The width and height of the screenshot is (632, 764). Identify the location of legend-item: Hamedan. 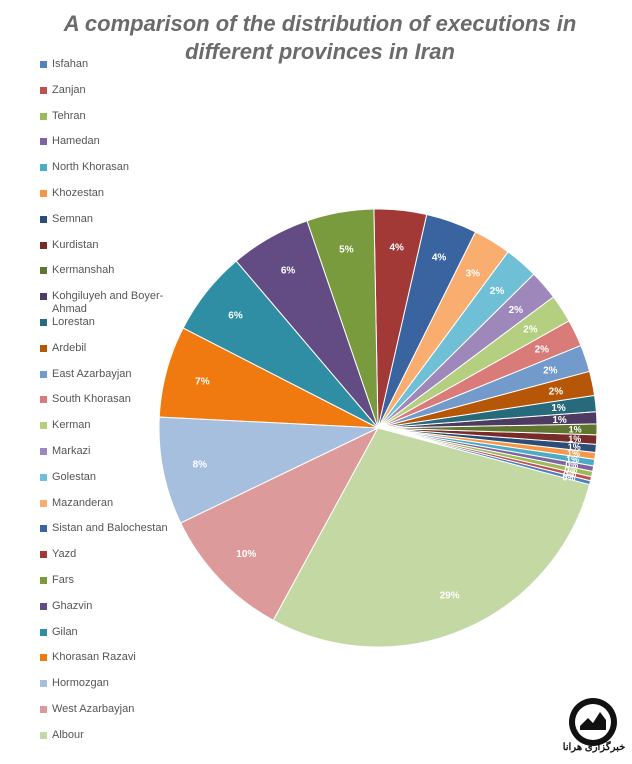
(113, 141).